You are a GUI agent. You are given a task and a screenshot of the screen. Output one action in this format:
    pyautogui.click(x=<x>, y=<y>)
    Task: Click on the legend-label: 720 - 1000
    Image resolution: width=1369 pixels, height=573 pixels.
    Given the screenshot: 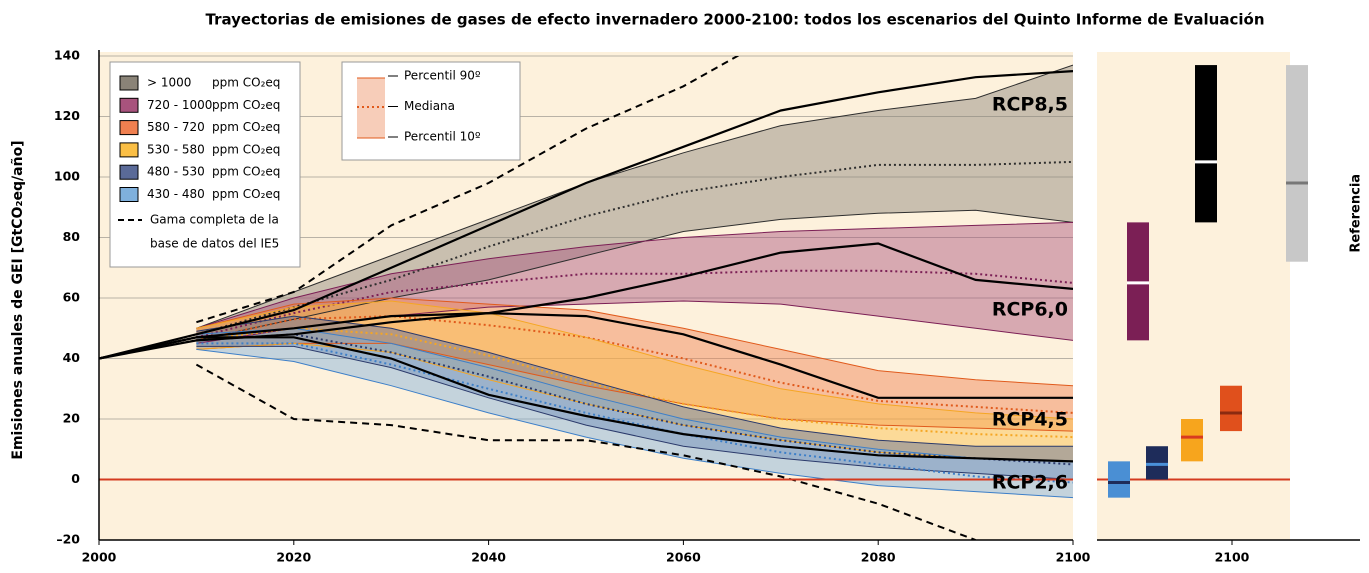 What is the action you would take?
    pyautogui.click(x=179, y=105)
    